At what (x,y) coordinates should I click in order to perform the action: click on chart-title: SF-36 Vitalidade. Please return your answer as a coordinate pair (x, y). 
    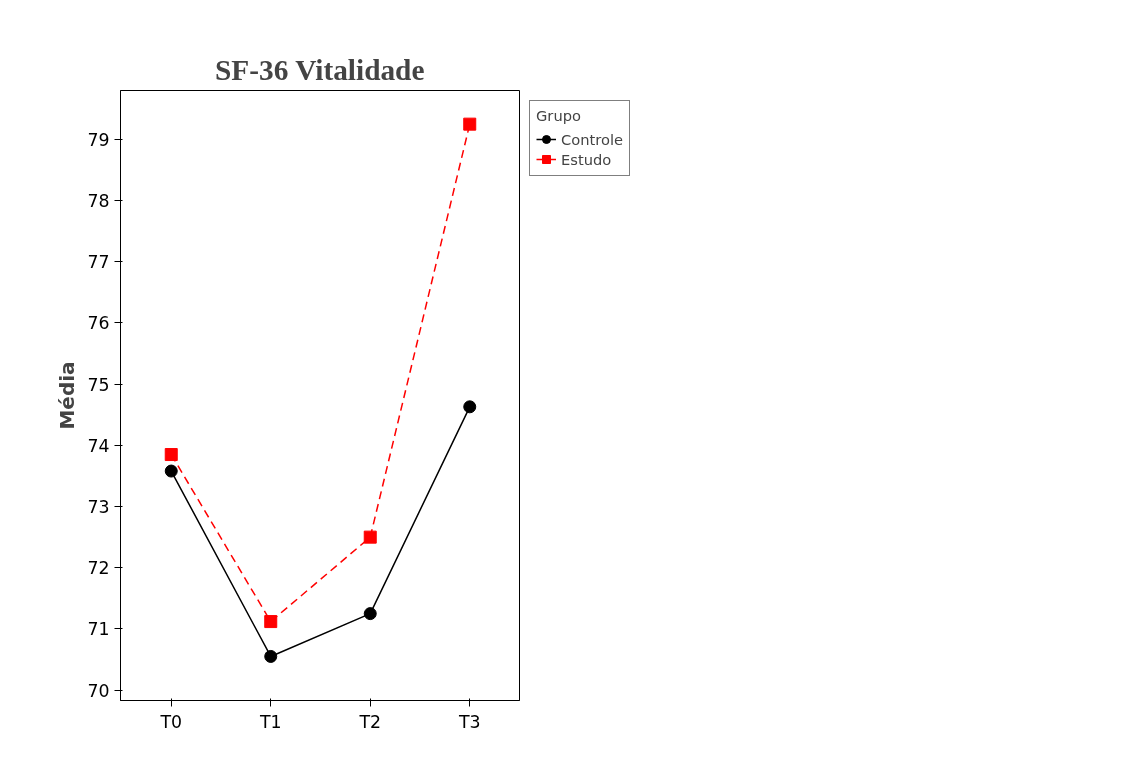
    Looking at the image, I should click on (320, 69).